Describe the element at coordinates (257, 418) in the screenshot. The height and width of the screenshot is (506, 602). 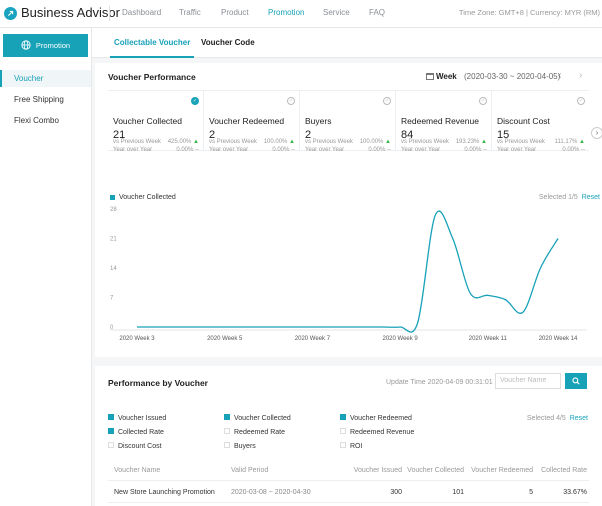
I see `option-voucher-collected: Voucher Collected` at that location.